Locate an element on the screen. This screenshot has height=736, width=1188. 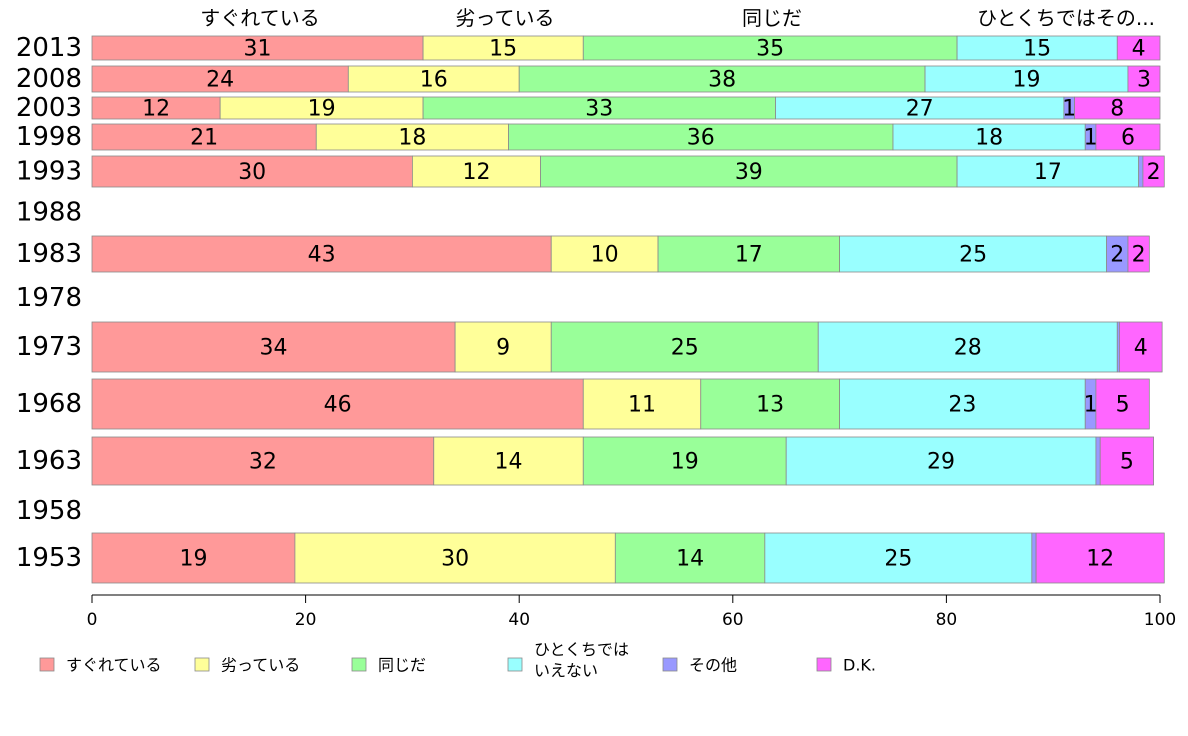
data-label: 32 is located at coordinates (263, 462).